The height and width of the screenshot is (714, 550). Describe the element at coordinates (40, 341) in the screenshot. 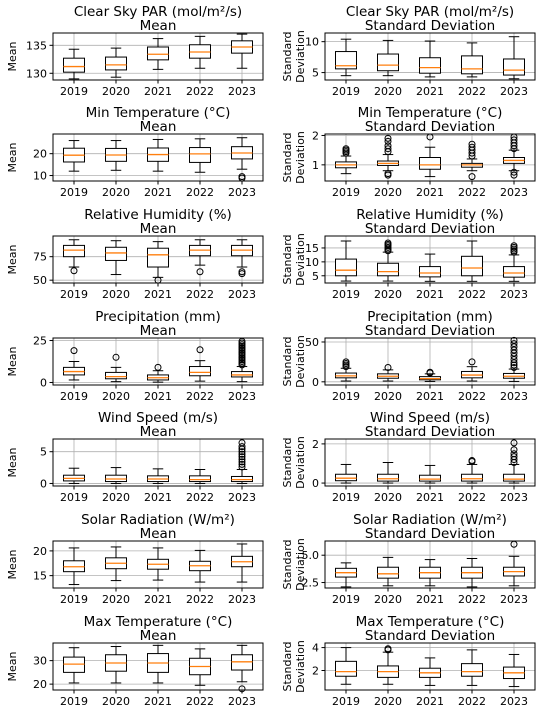

I see `y-tick-label: 25` at that location.